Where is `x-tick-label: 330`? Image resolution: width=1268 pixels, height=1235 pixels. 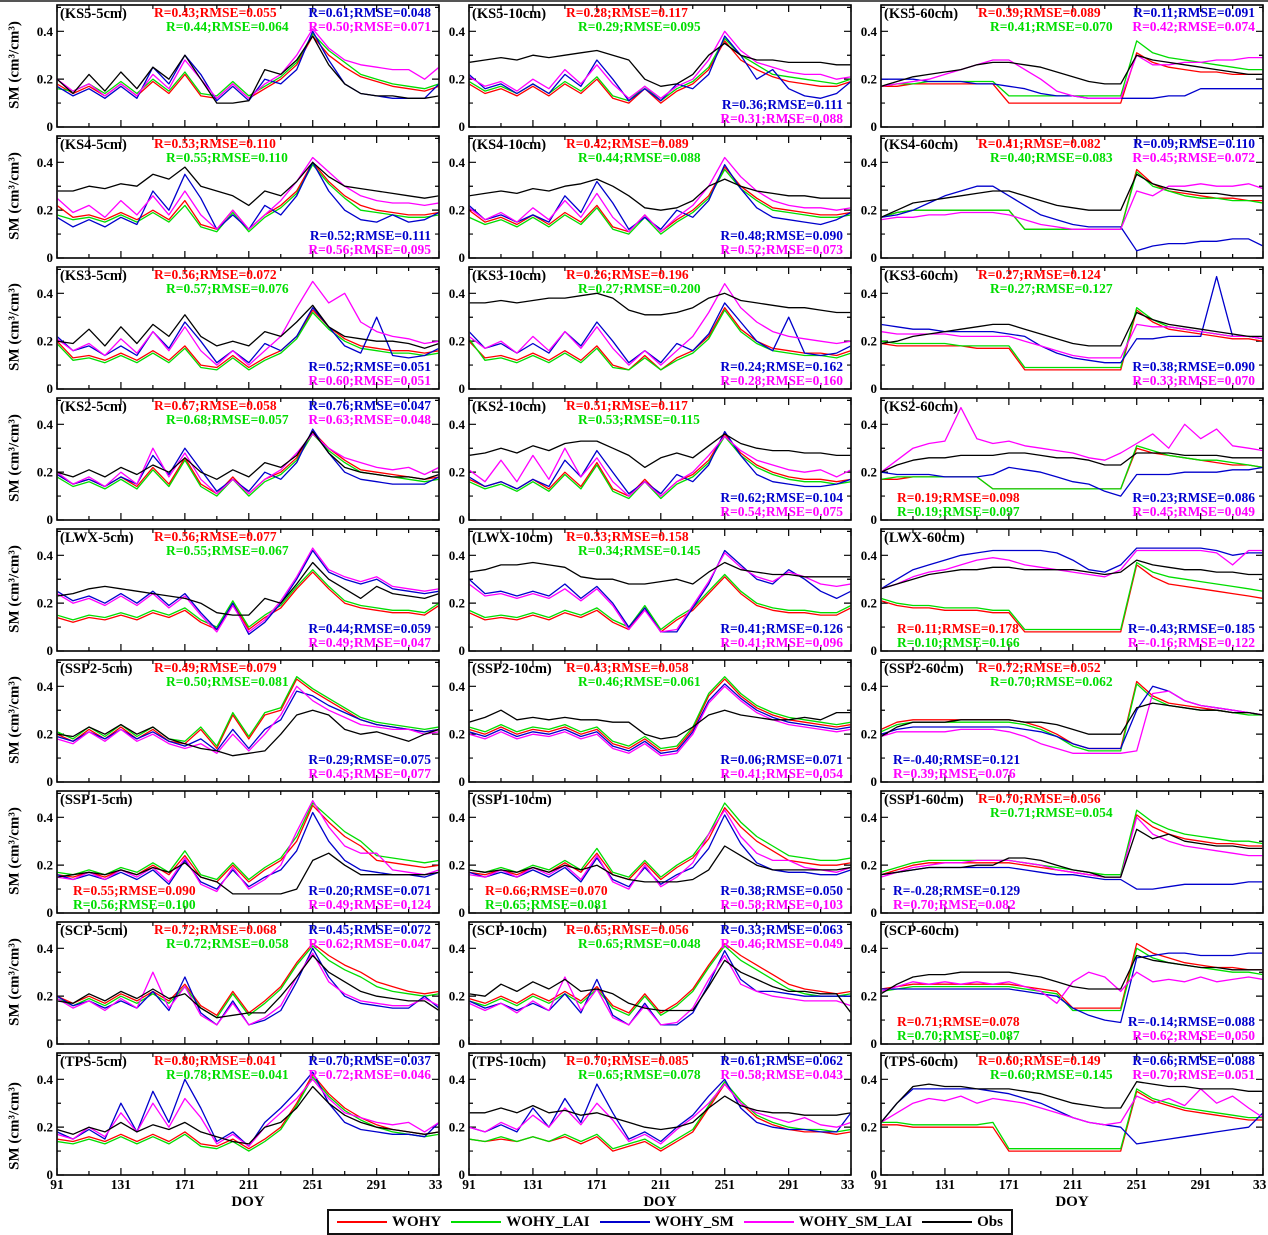
x-tick-label: 330 is located at coordinates (435, 1184).